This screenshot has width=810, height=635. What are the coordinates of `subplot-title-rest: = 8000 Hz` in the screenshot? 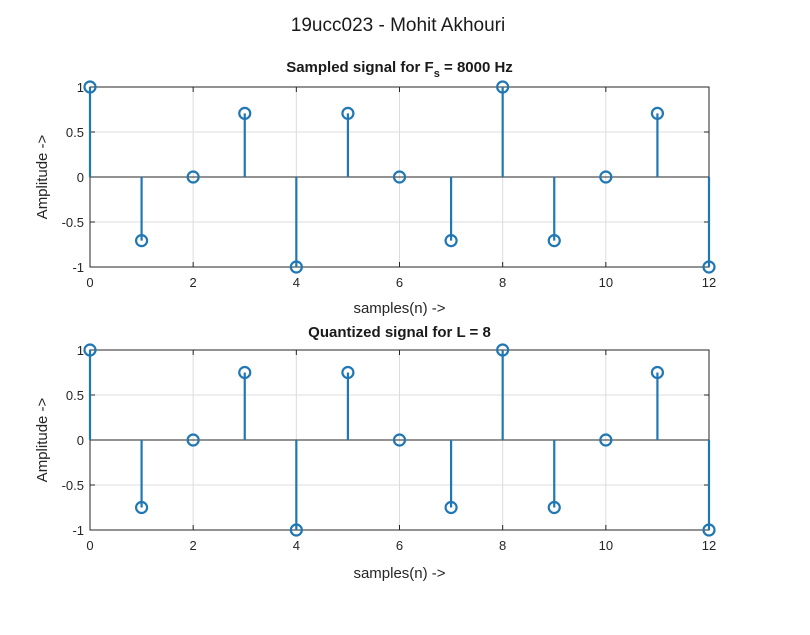 It's located at (476, 67).